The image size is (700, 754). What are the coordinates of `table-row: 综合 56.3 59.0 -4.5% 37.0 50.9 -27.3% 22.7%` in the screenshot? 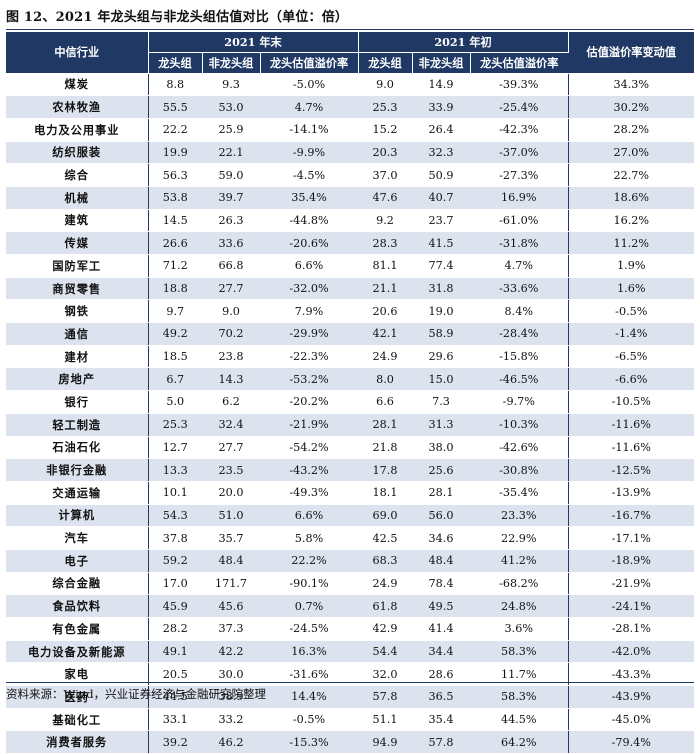 It's located at (350, 175).